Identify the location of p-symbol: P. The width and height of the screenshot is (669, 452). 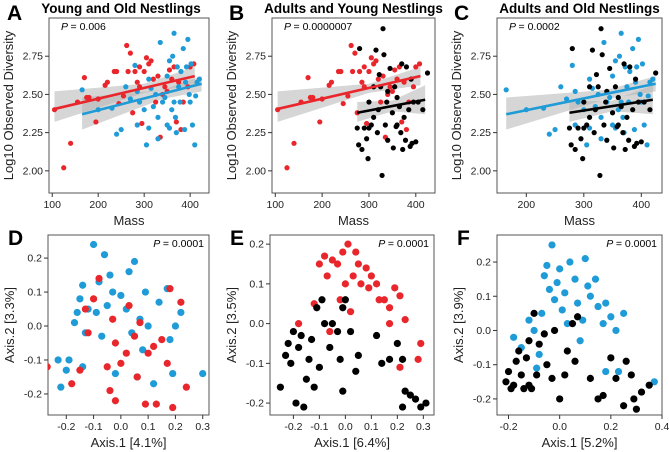
(289, 27).